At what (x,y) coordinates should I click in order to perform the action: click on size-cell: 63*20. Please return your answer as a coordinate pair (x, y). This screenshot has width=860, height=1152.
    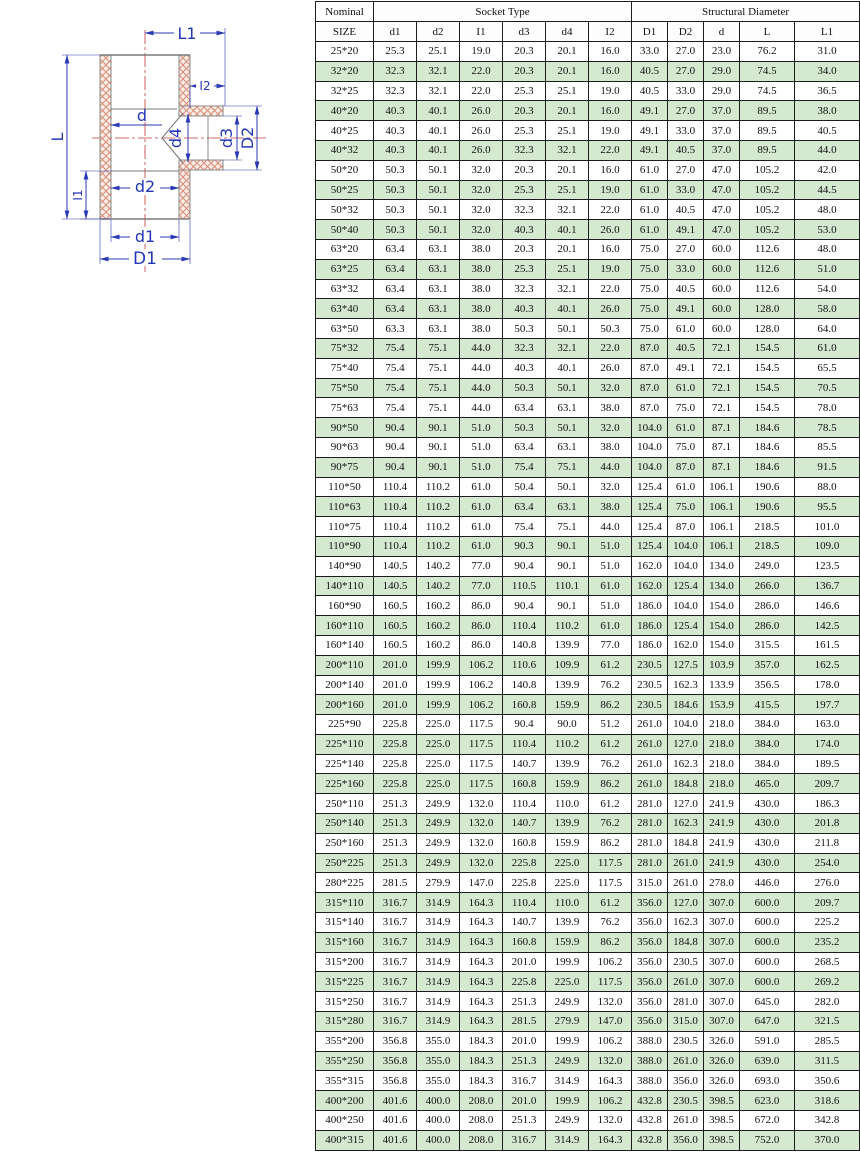
    Looking at the image, I should click on (344, 249).